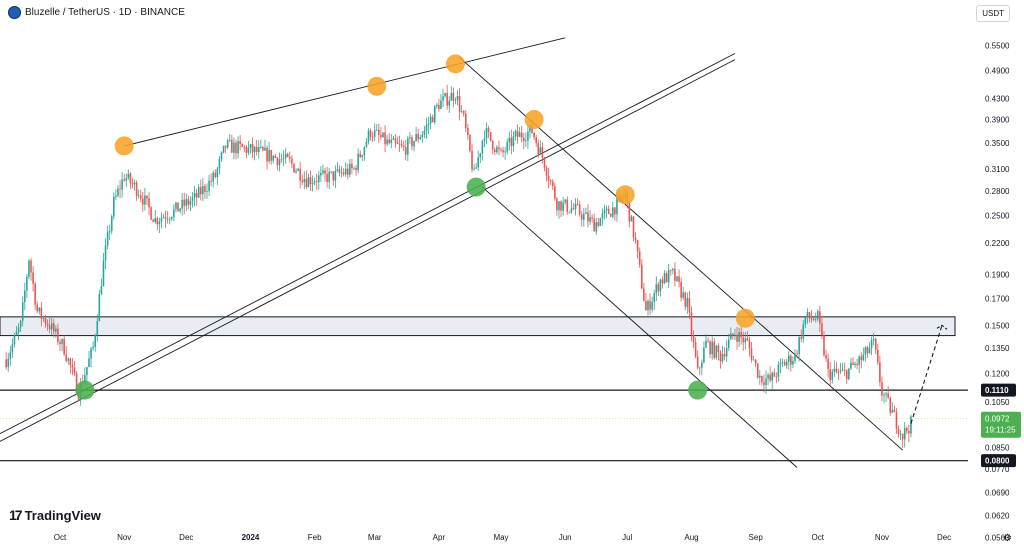 The image size is (1024, 544). I want to click on y-tick-label: 0.3100, so click(997, 169).